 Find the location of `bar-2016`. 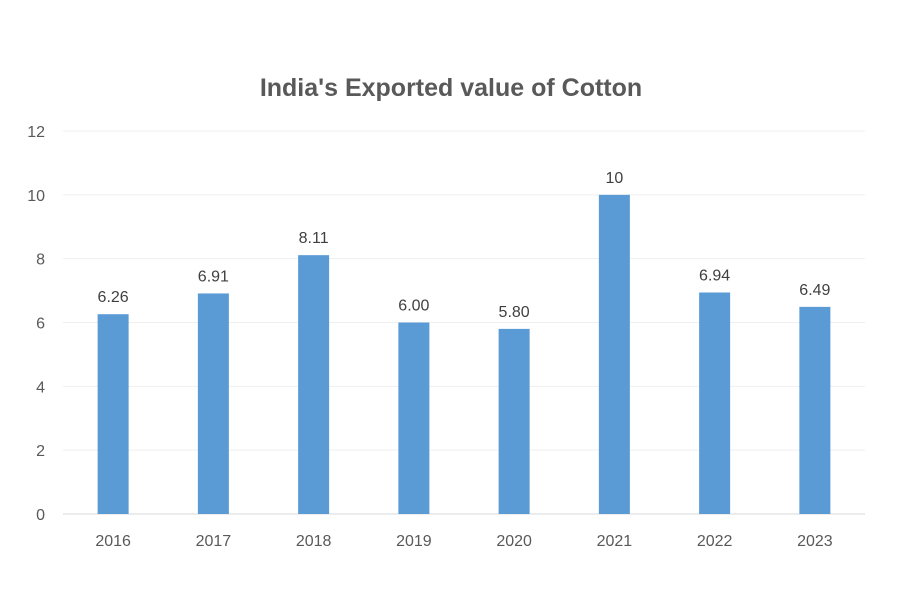

bar-2016 is located at coordinates (113, 414).